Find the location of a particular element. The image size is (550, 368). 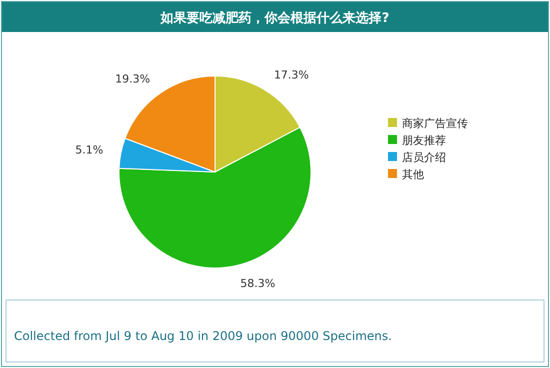

legend-label: 商家广告宣传 is located at coordinates (435, 123).